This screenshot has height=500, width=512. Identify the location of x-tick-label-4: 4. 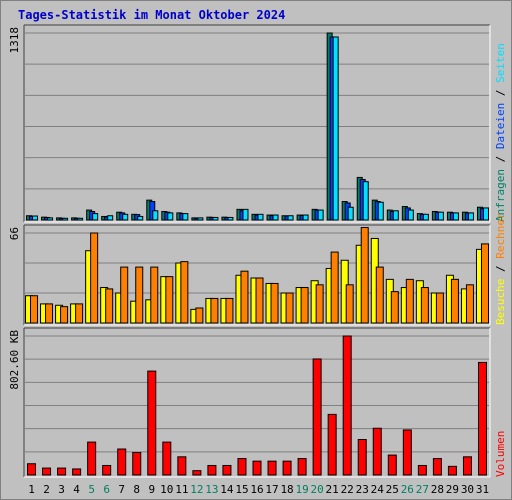
(76, 489).